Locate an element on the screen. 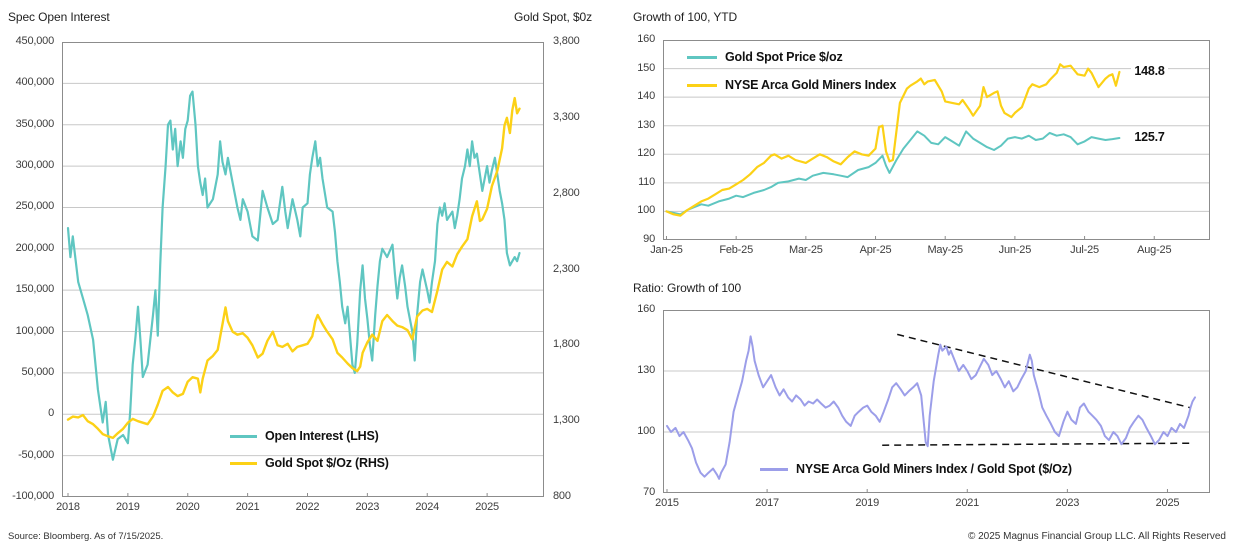 Image resolution: width=1234 pixels, height=549 pixels. ratio-title: Ratio: Growth of 100 is located at coordinates (687, 288).